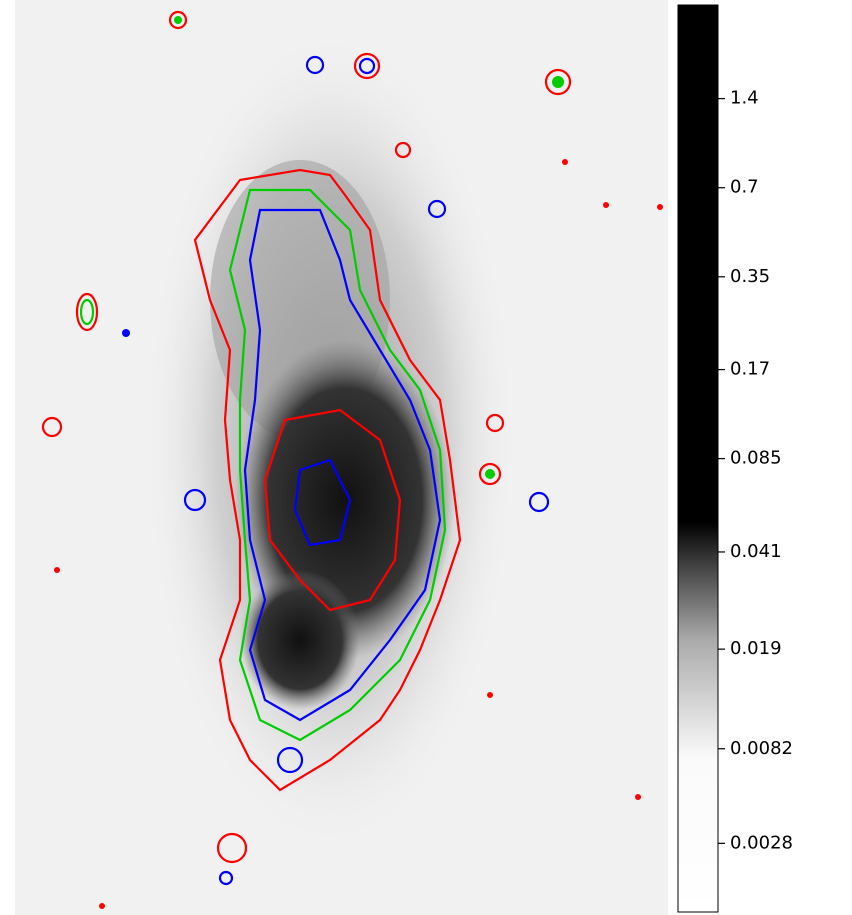 The image size is (852, 915). I want to click on colorbar-tick-label: 0.019, so click(756, 648).